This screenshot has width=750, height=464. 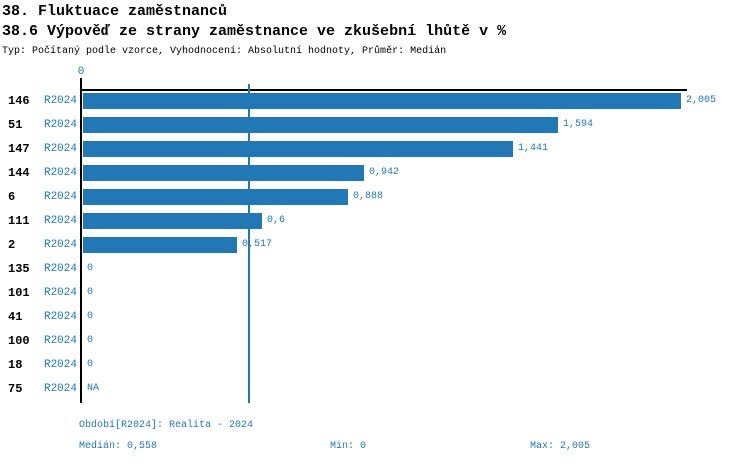 I want to click on chart-row: 75 R2024 NA, so click(x=375, y=389).